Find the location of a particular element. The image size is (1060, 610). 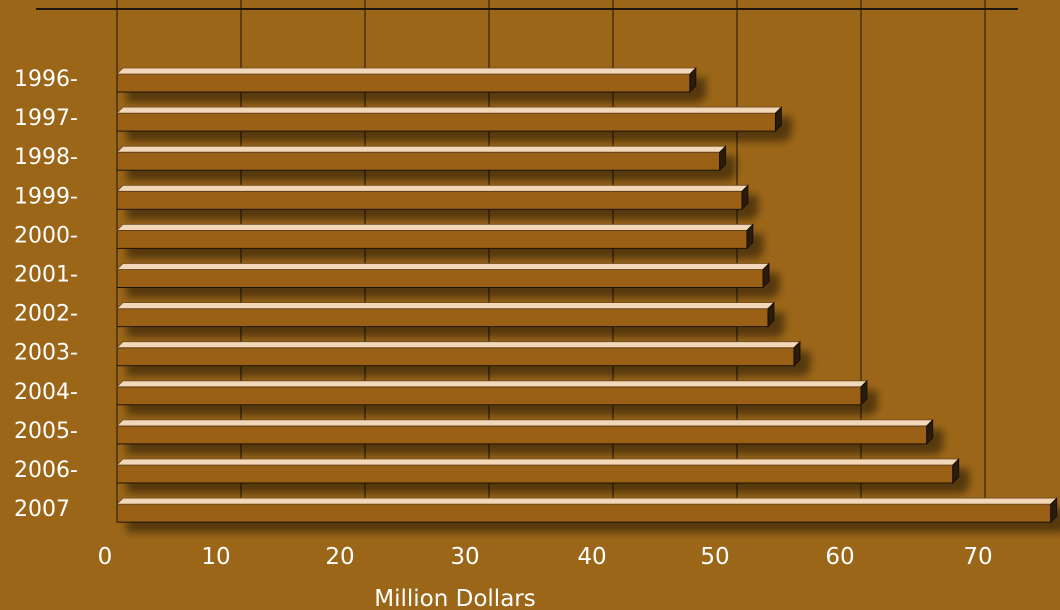

bar-2007 is located at coordinates (587, 510).